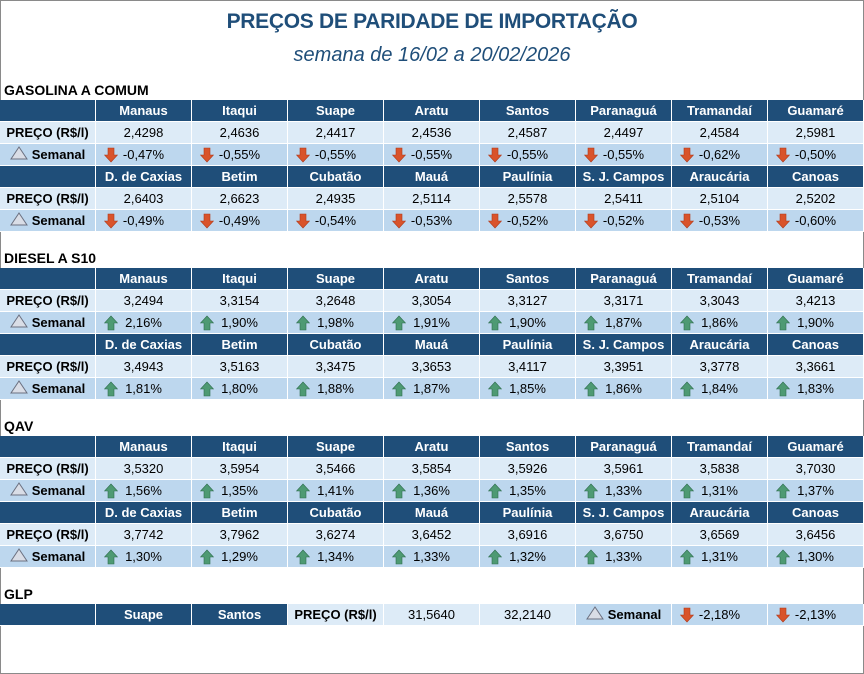  Describe the element at coordinates (432, 513) in the screenshot. I see `location-header: Mauá` at that location.